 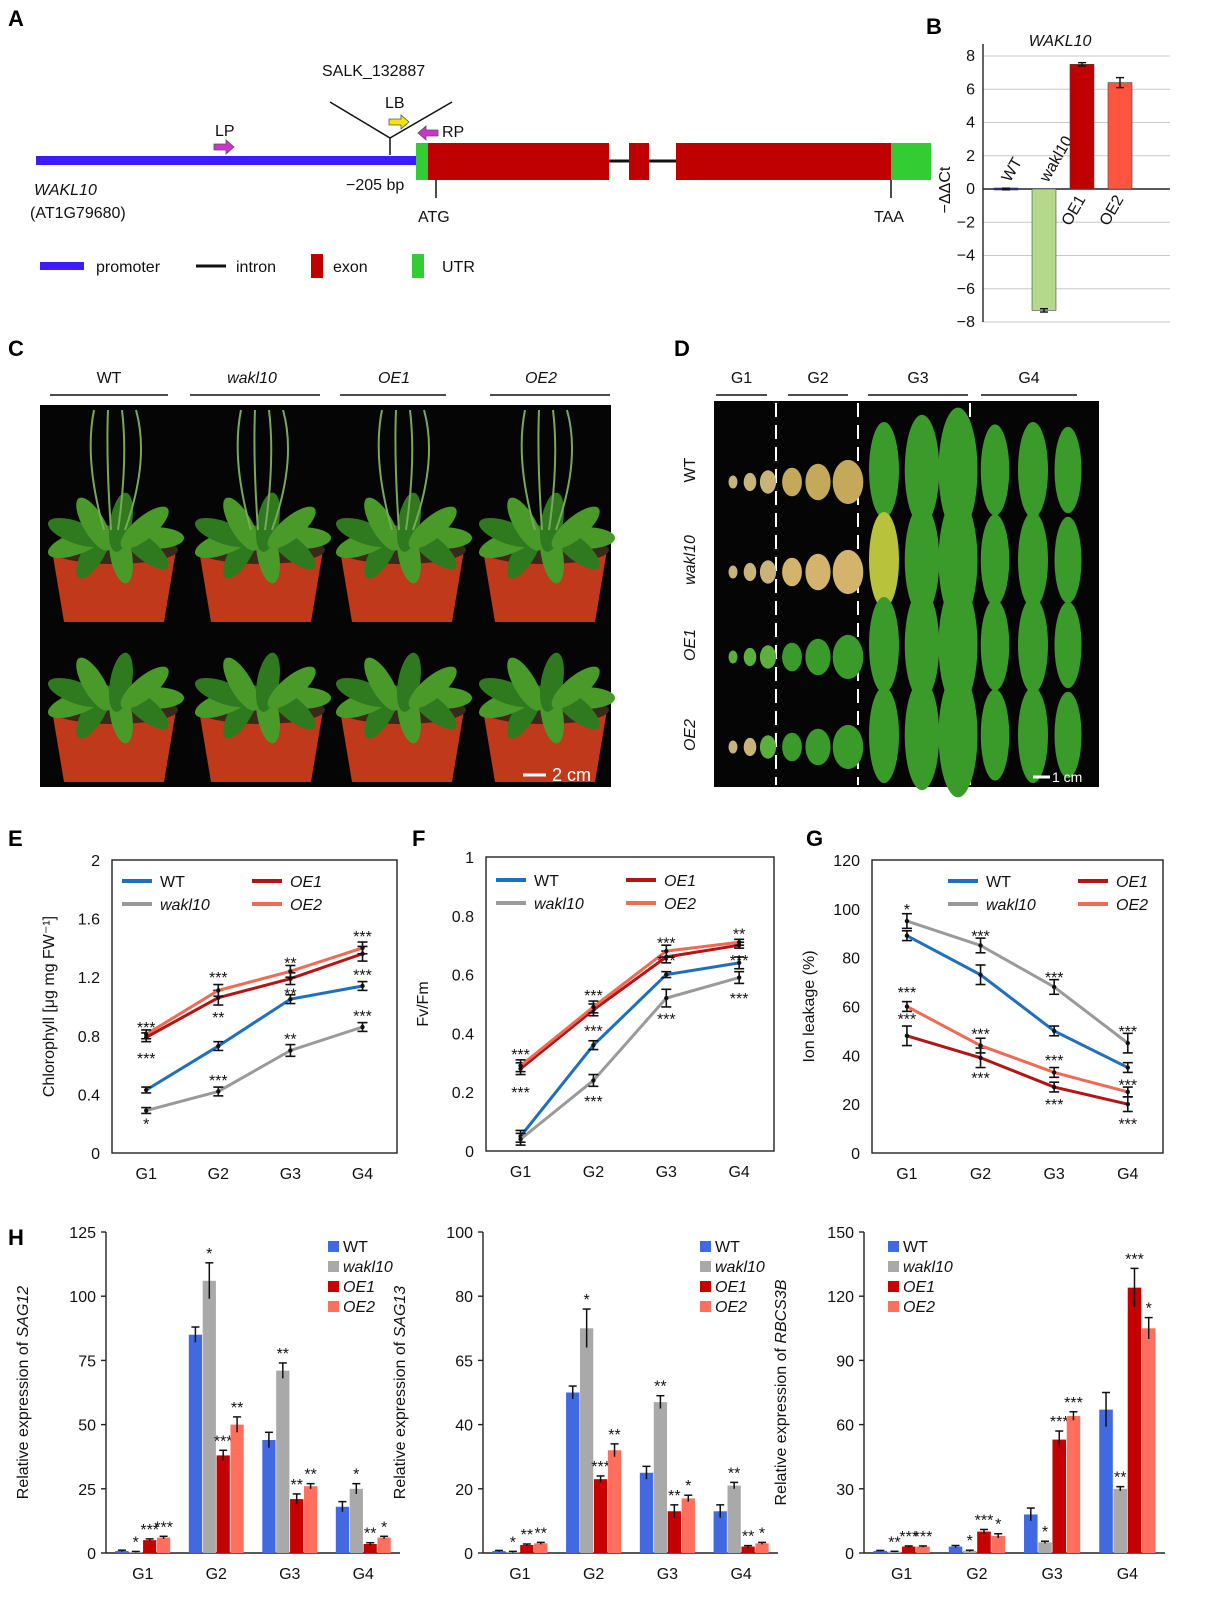 I want to click on bar-OE2, so click(x=1120, y=136).